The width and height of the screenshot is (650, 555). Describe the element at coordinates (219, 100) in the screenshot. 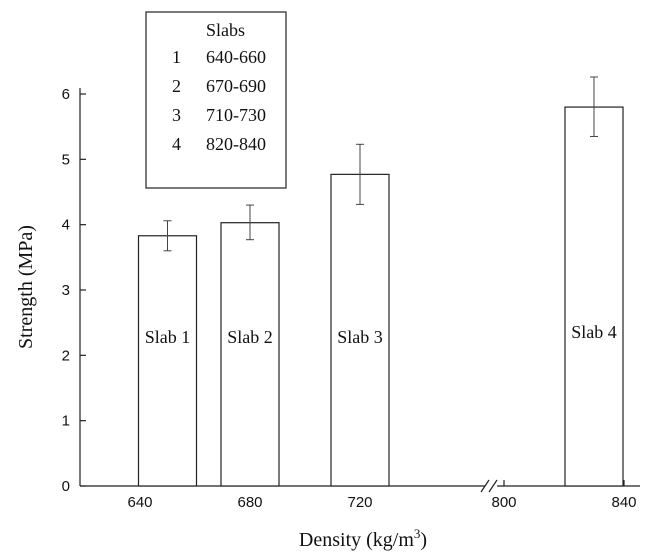

I see `legend-items: 1 640-660 2 670-690 3 710-730 4 820-840` at that location.